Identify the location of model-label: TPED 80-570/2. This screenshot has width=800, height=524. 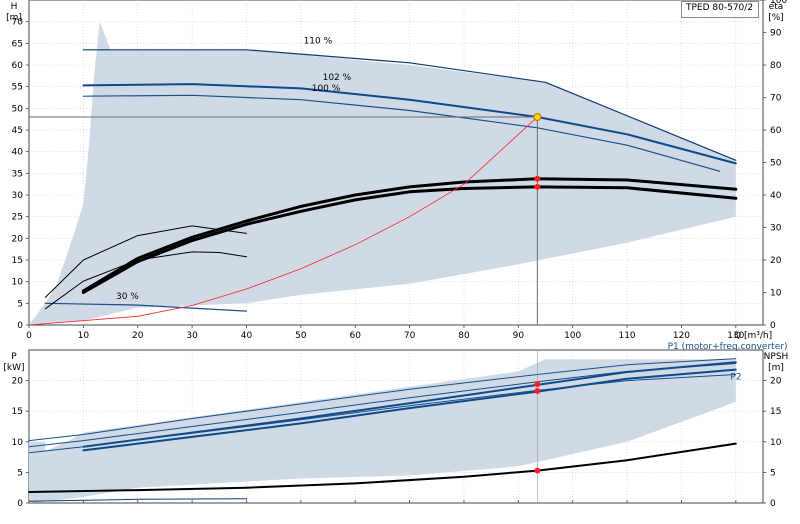
(720, 8).